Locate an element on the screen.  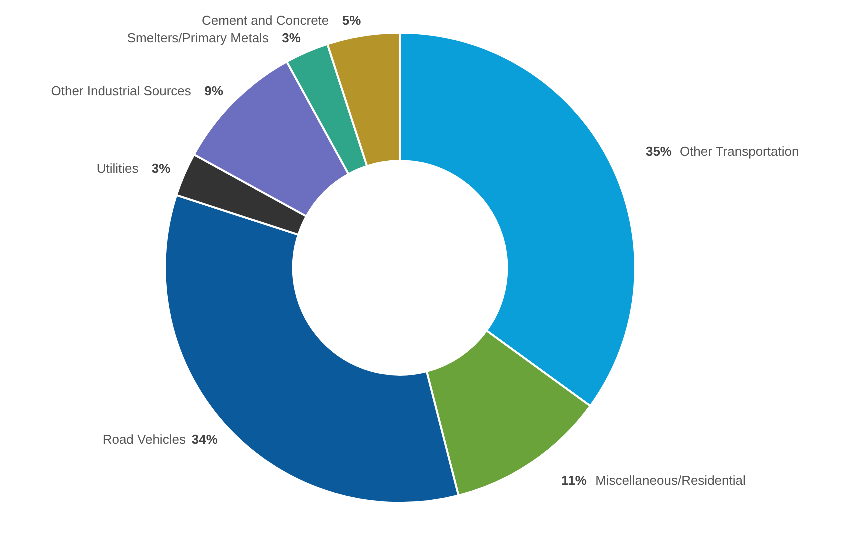
slice-label: Utilities is located at coordinates (118, 168).